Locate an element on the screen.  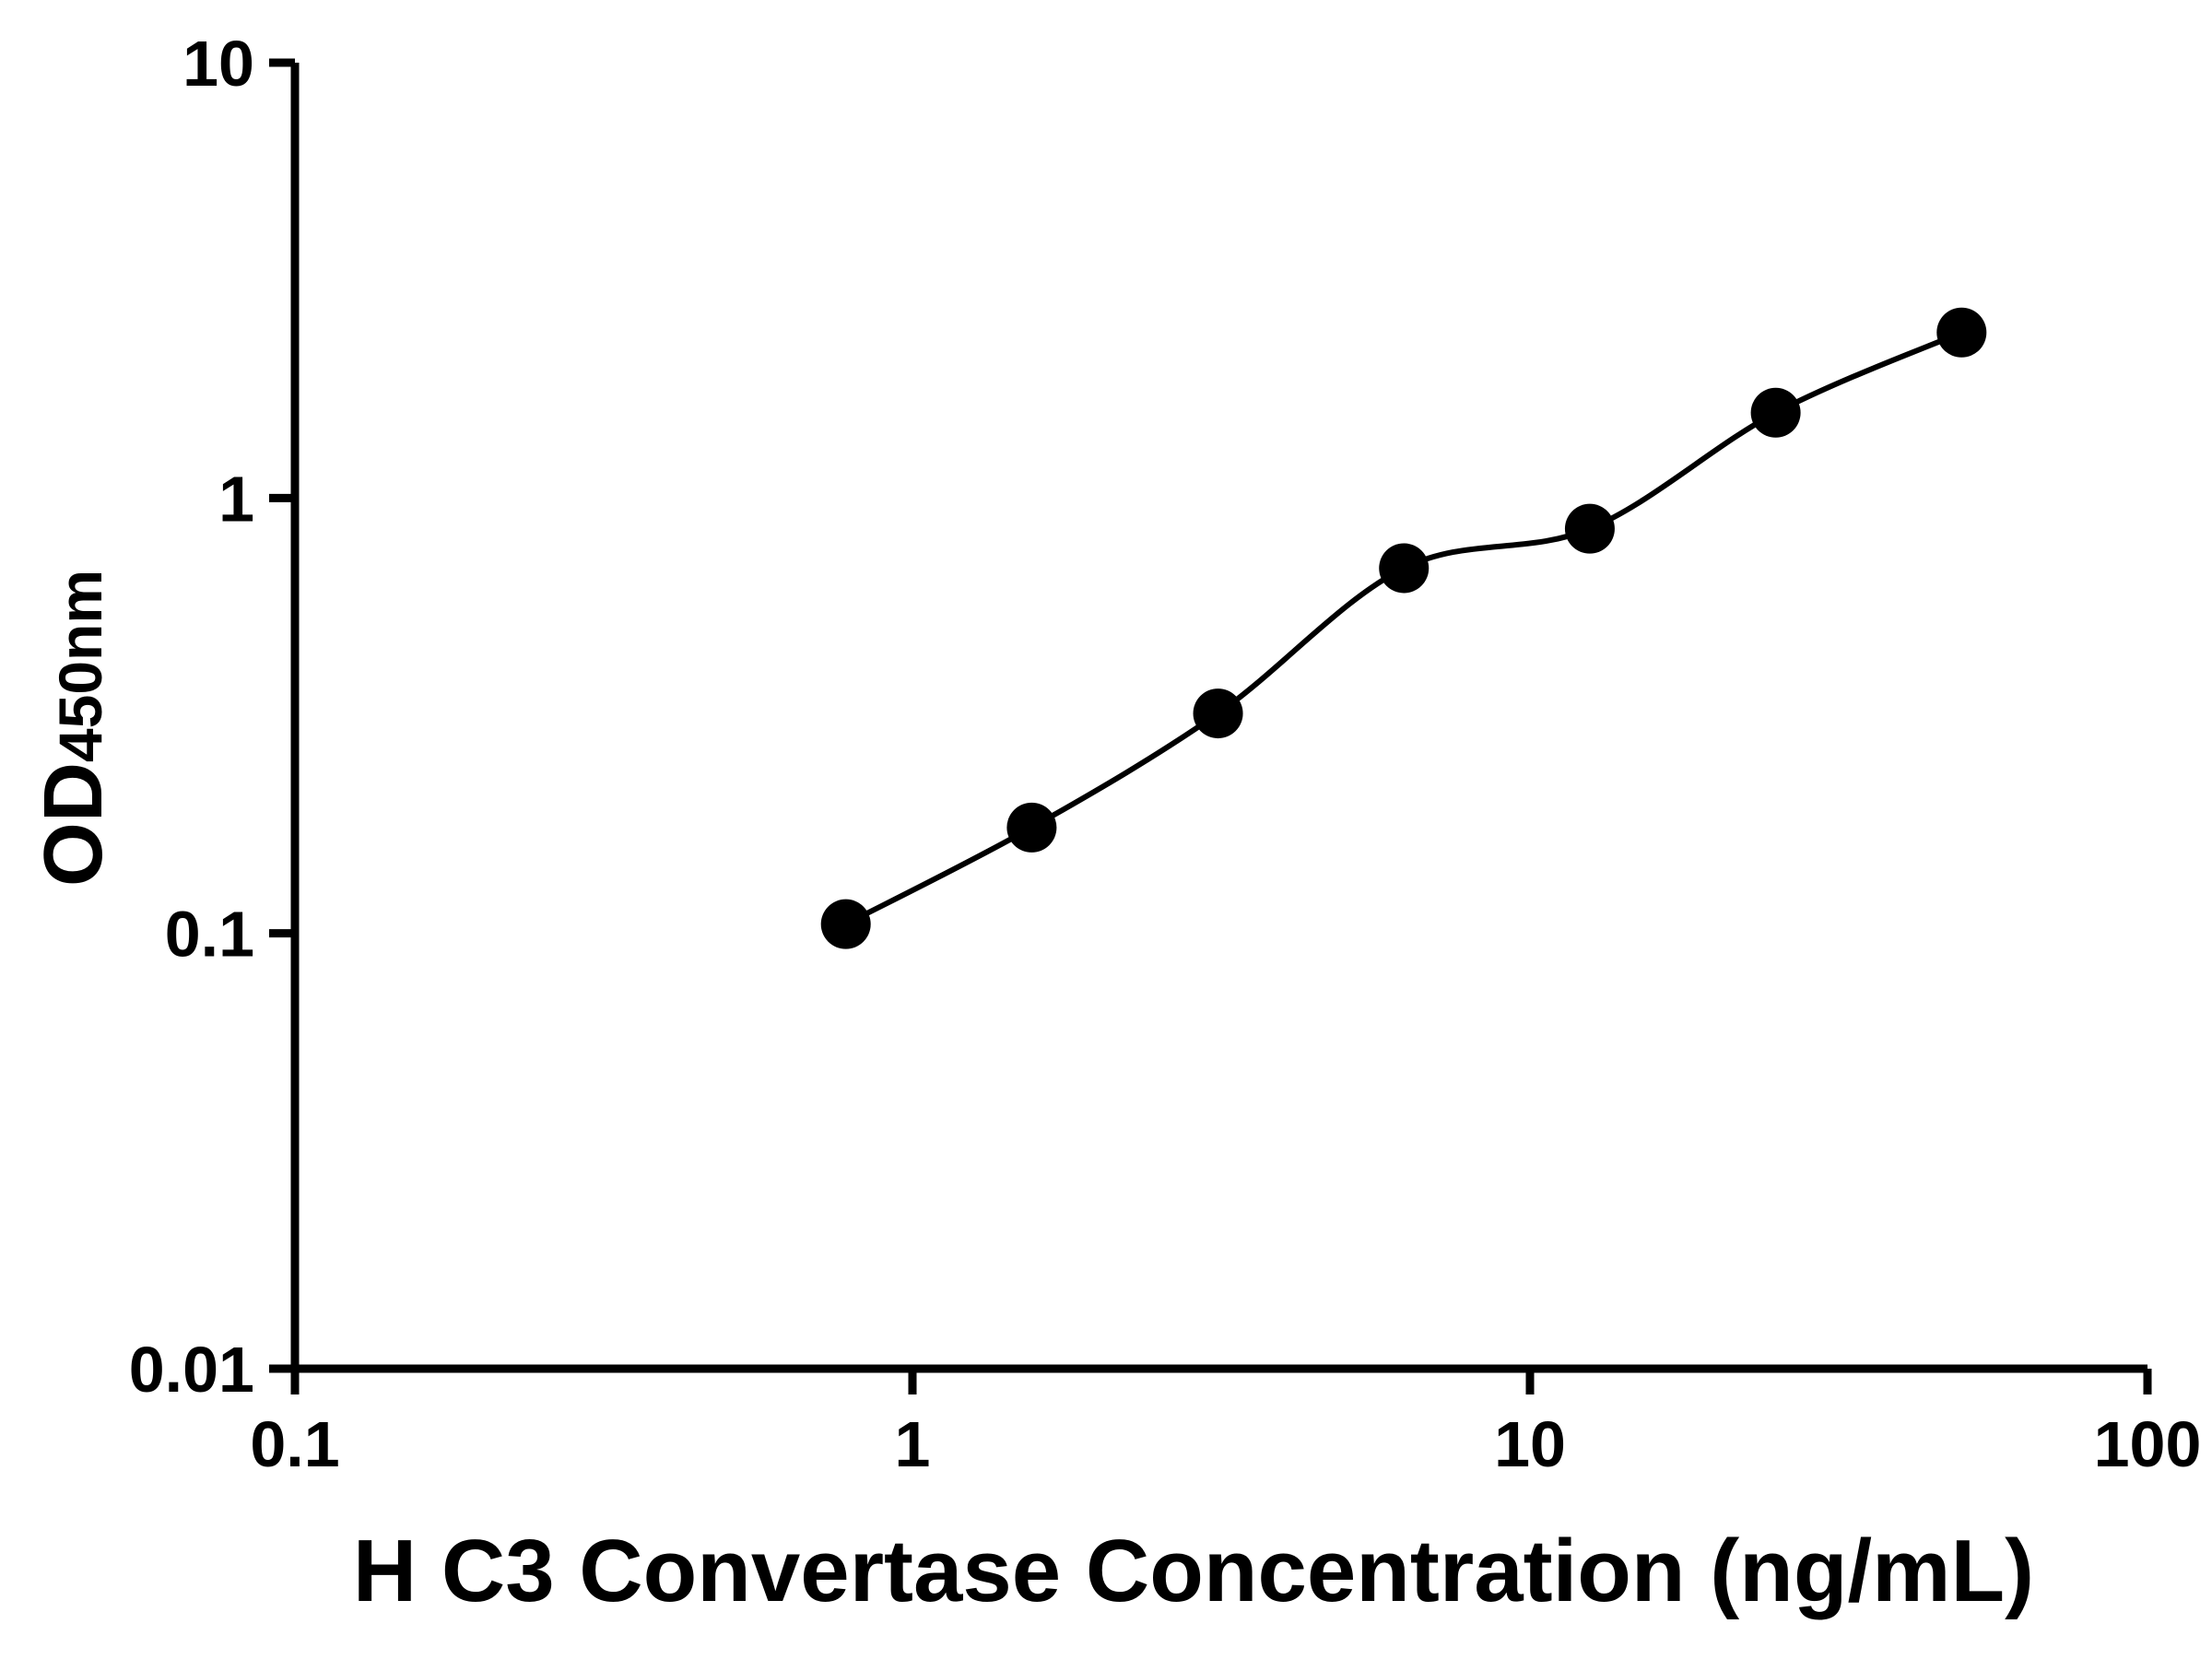
y-tick-label-0.01: 0.01 is located at coordinates (191, 1370).